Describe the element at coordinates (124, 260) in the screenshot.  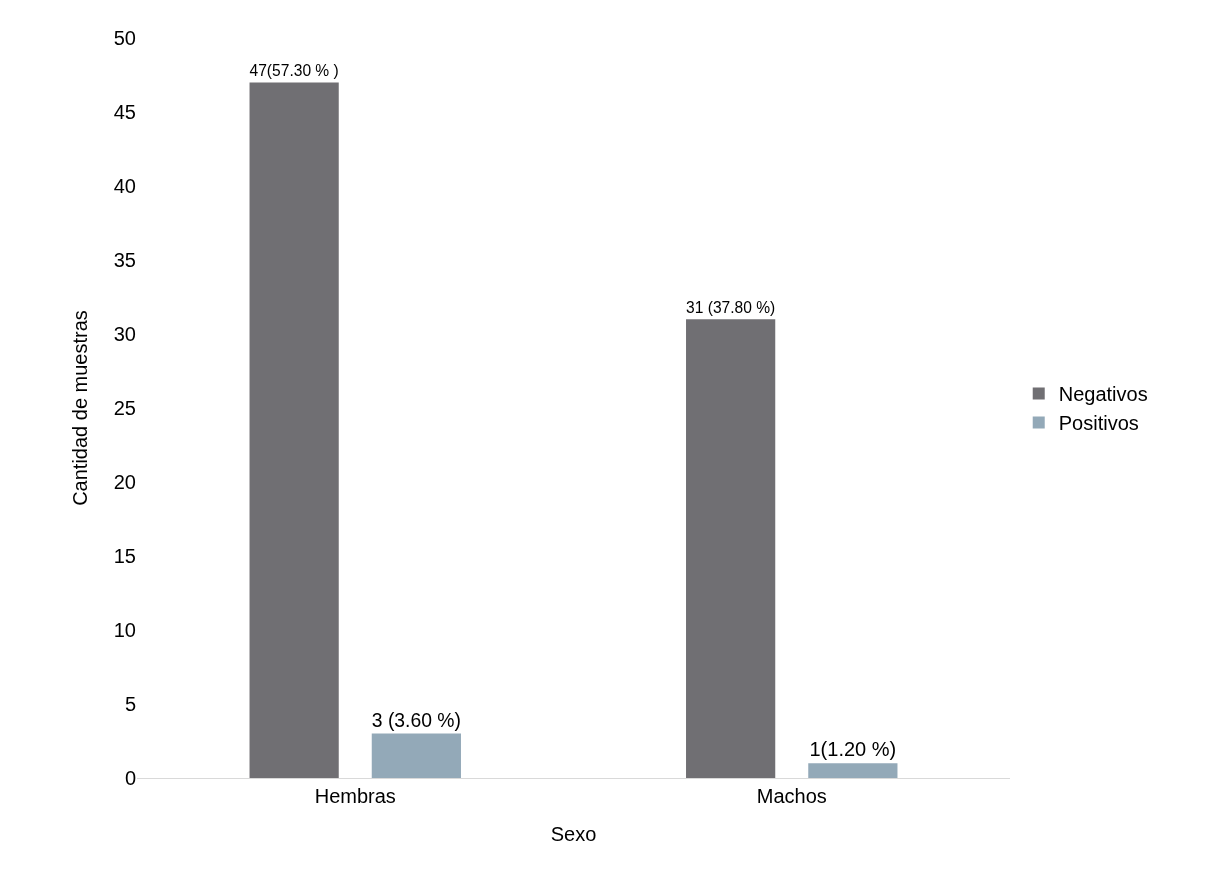
I see `y-tick-label: 35` at that location.